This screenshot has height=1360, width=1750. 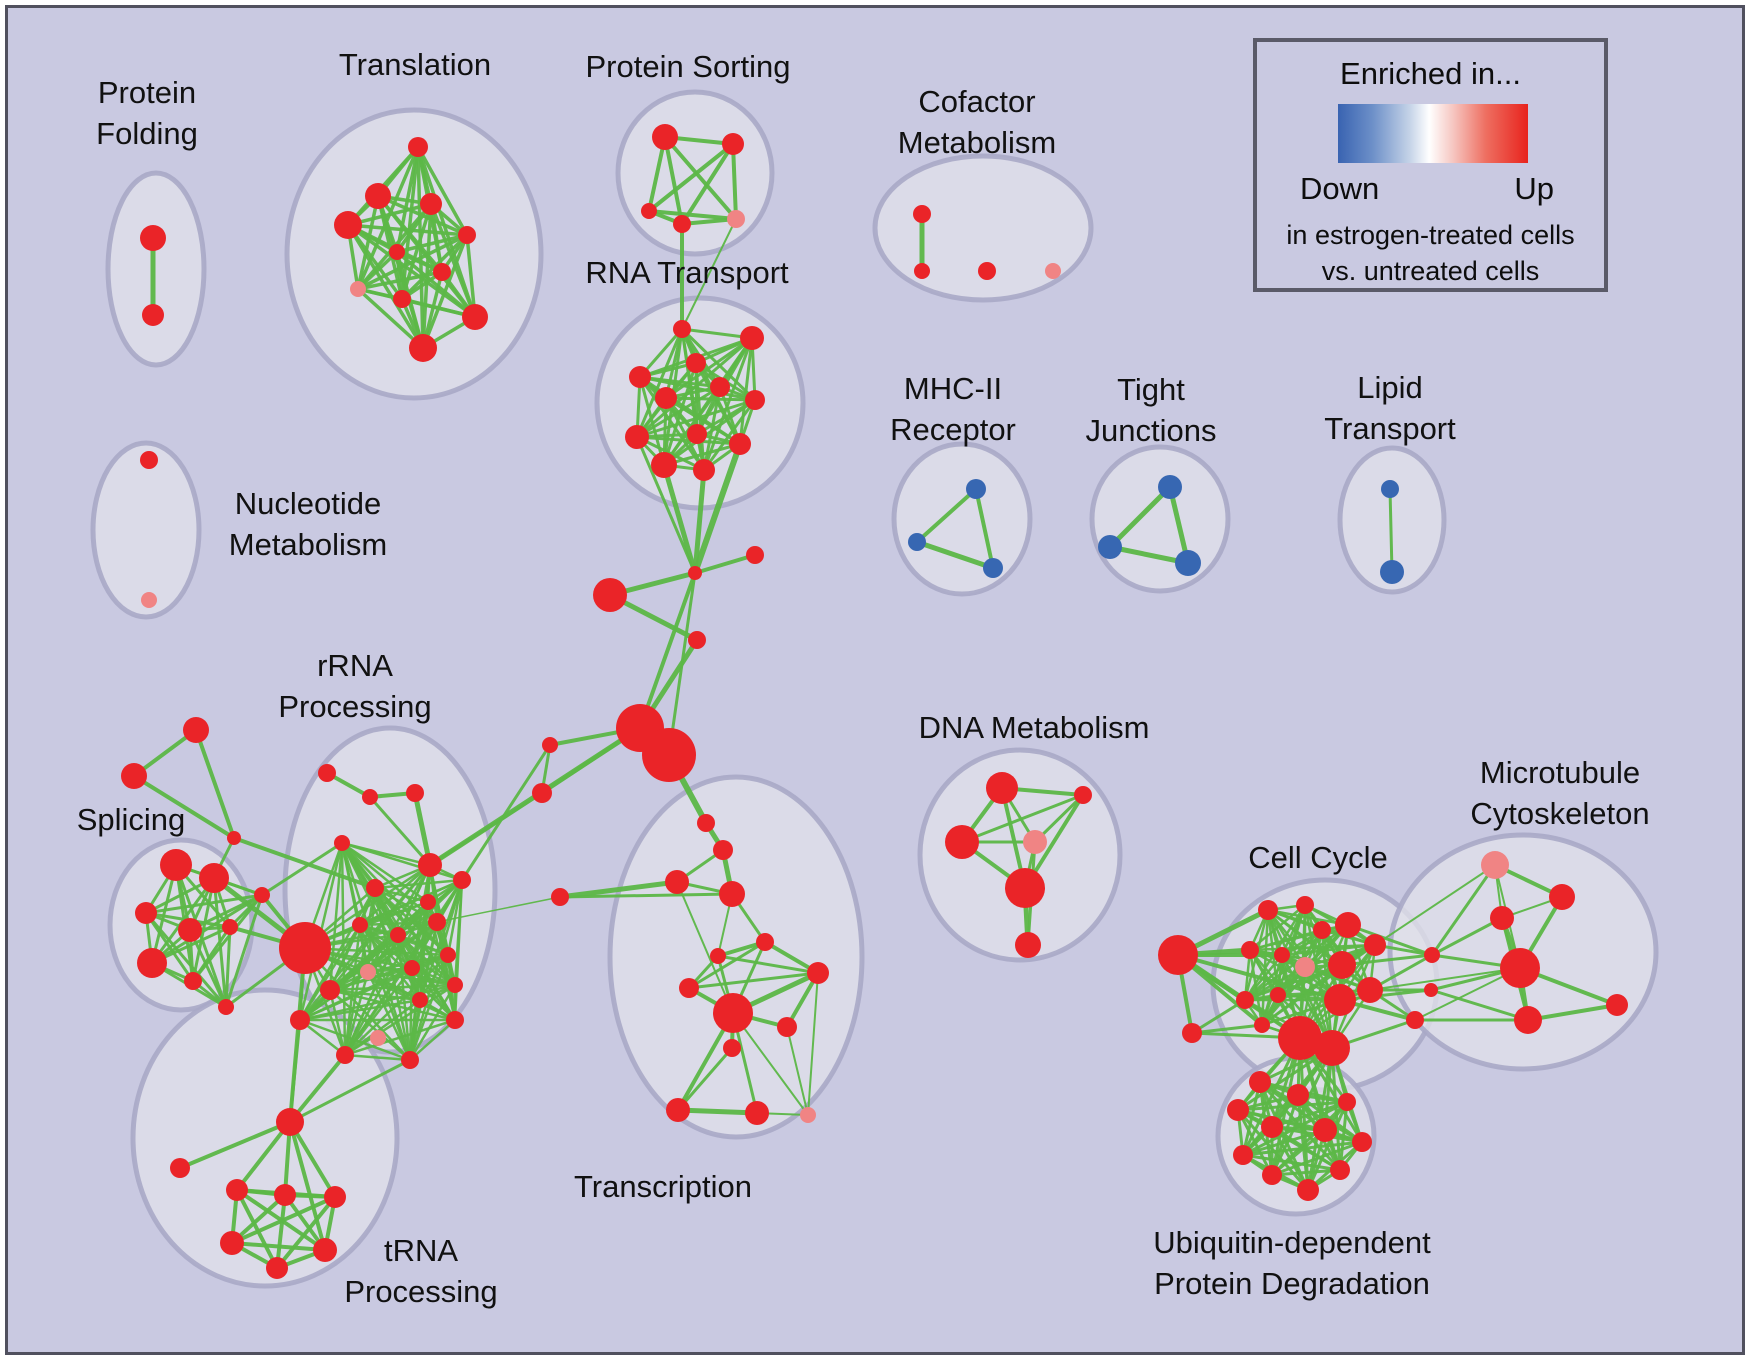 What do you see at coordinates (669, 755) in the screenshot?
I see `node-B` at bounding box center [669, 755].